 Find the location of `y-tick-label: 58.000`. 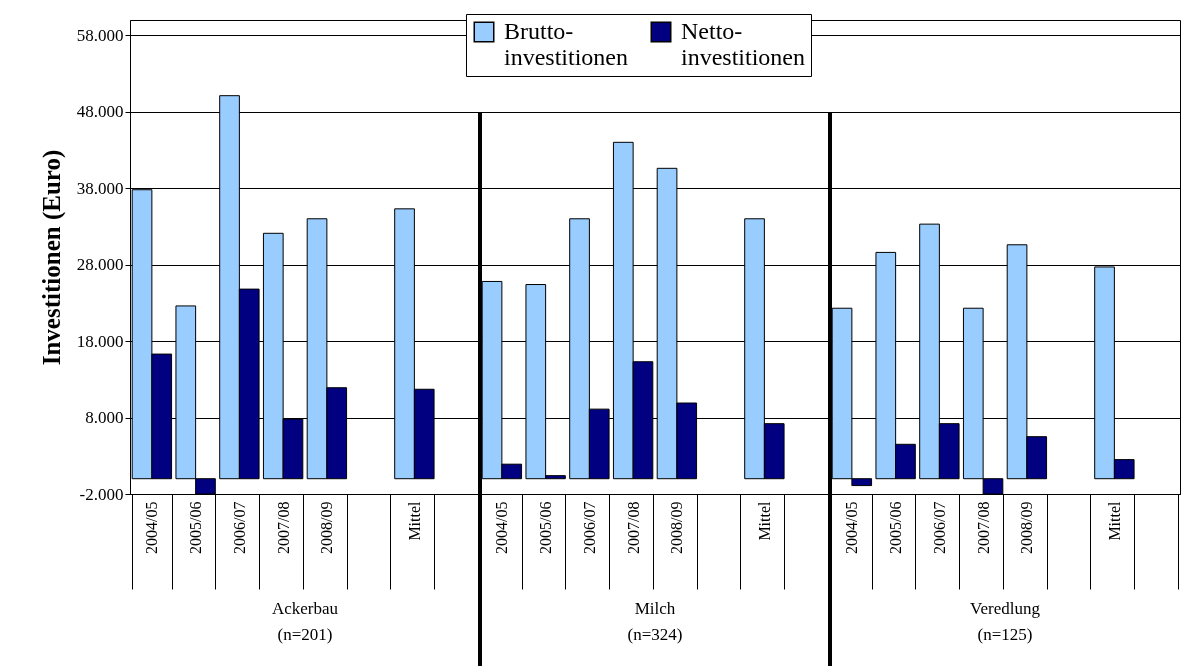

y-tick-label: 58.000 is located at coordinates (100, 35).